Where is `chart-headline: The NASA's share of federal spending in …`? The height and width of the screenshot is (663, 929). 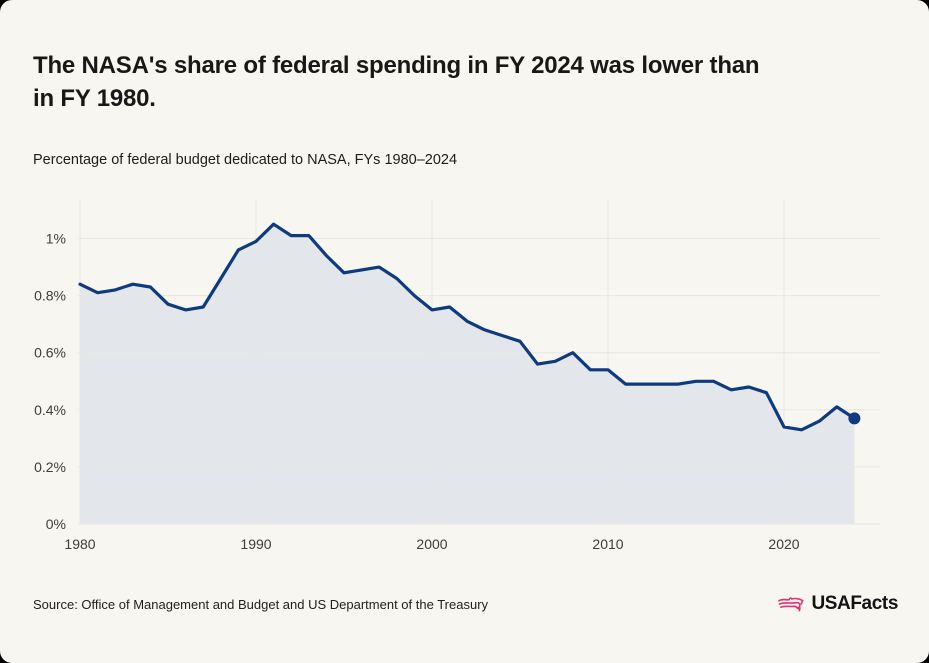
chart-headline: The NASA's share of federal spending in … is located at coordinates (396, 82).